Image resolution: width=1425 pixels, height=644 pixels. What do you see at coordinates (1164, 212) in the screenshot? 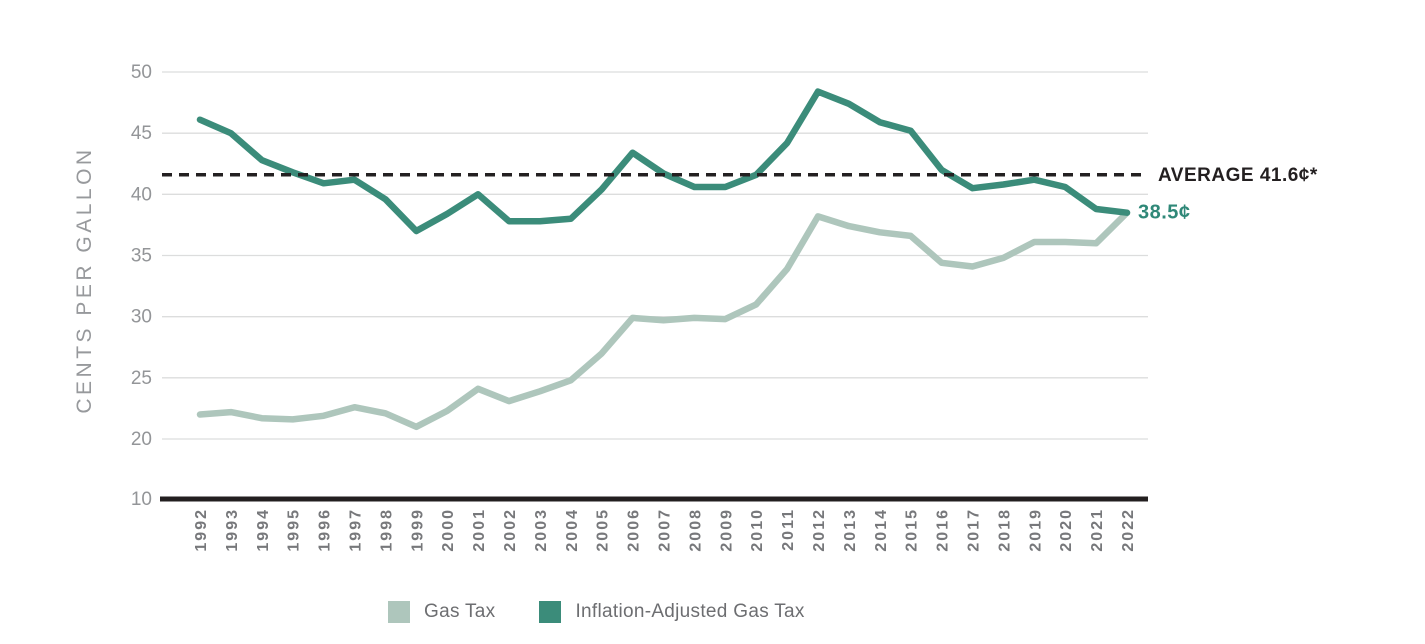
I see `end-value-annotation: 38.5¢` at bounding box center [1164, 212].